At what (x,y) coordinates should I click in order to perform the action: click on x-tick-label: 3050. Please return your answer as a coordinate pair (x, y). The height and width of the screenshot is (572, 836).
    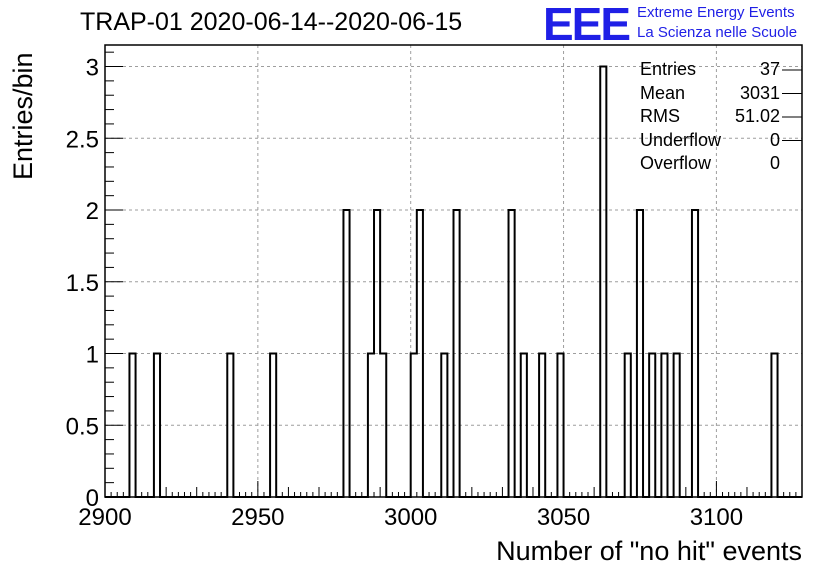
    Looking at the image, I should click on (563, 517).